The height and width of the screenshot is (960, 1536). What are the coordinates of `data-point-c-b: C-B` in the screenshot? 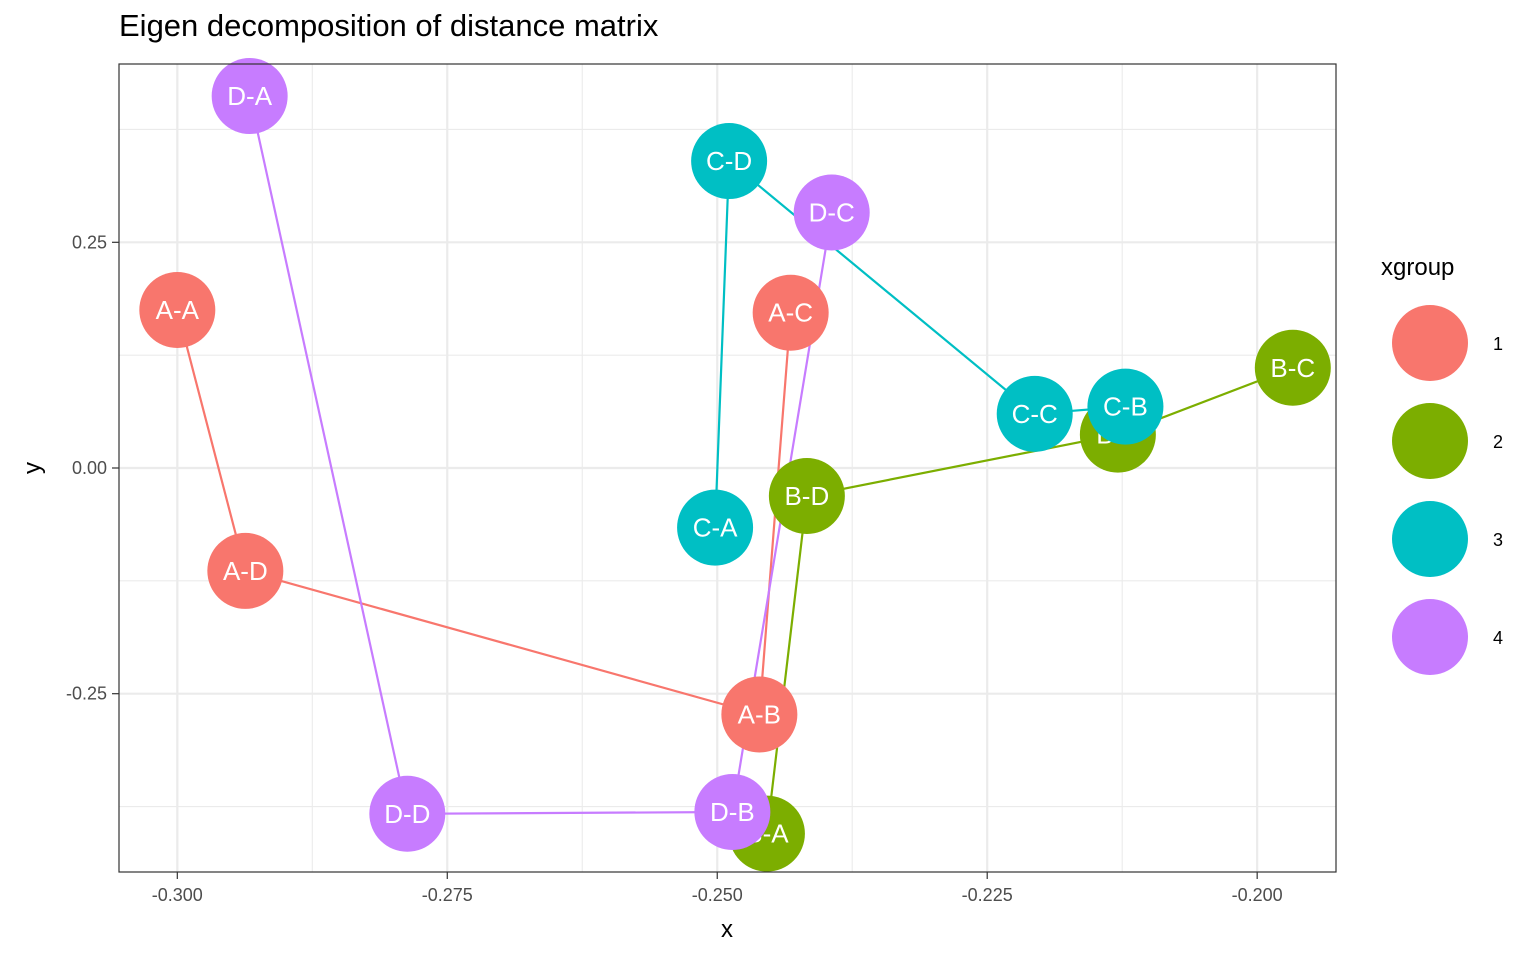 It's located at (1125, 406).